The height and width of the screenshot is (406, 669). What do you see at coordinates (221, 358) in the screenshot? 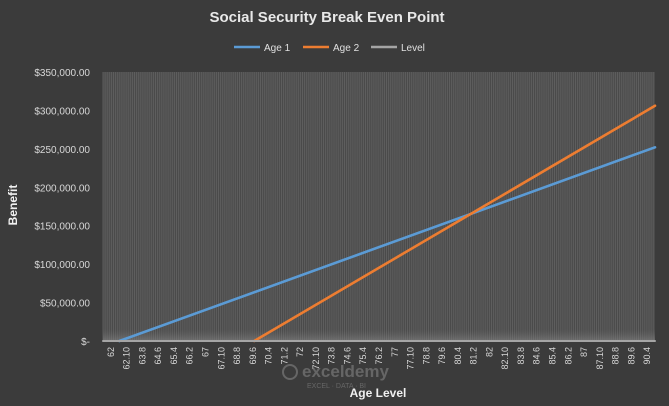
I see `x-tick-label: 67.10` at bounding box center [221, 358].